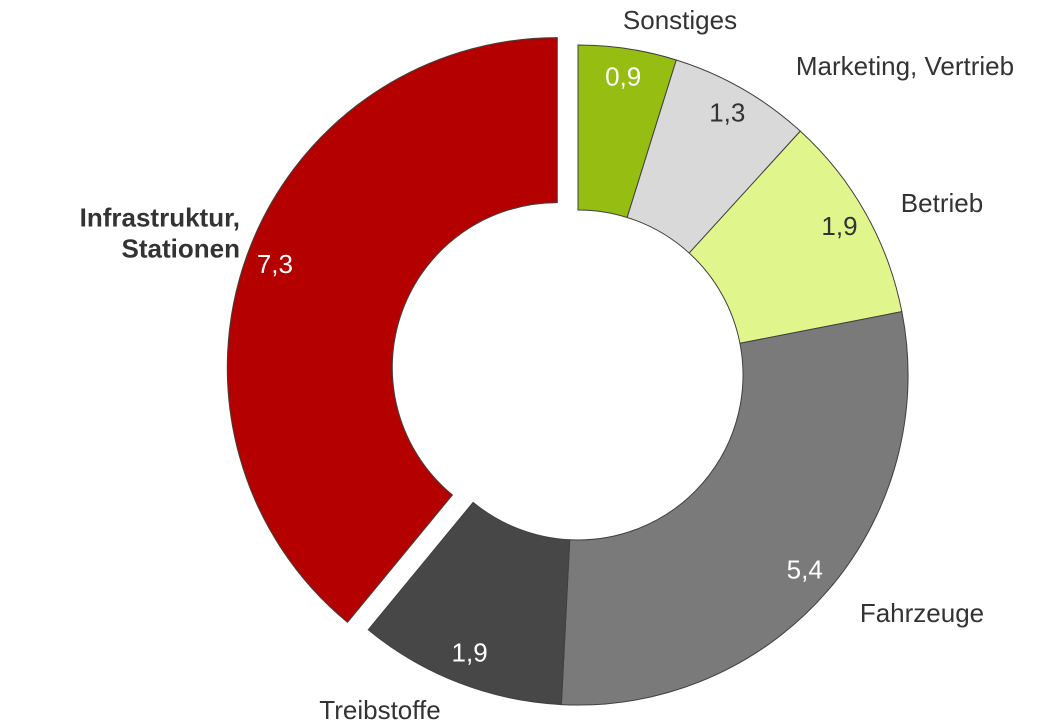 This screenshot has width=1048, height=728. What do you see at coordinates (623, 76) in the screenshot?
I see `value-label: 0,9` at bounding box center [623, 76].